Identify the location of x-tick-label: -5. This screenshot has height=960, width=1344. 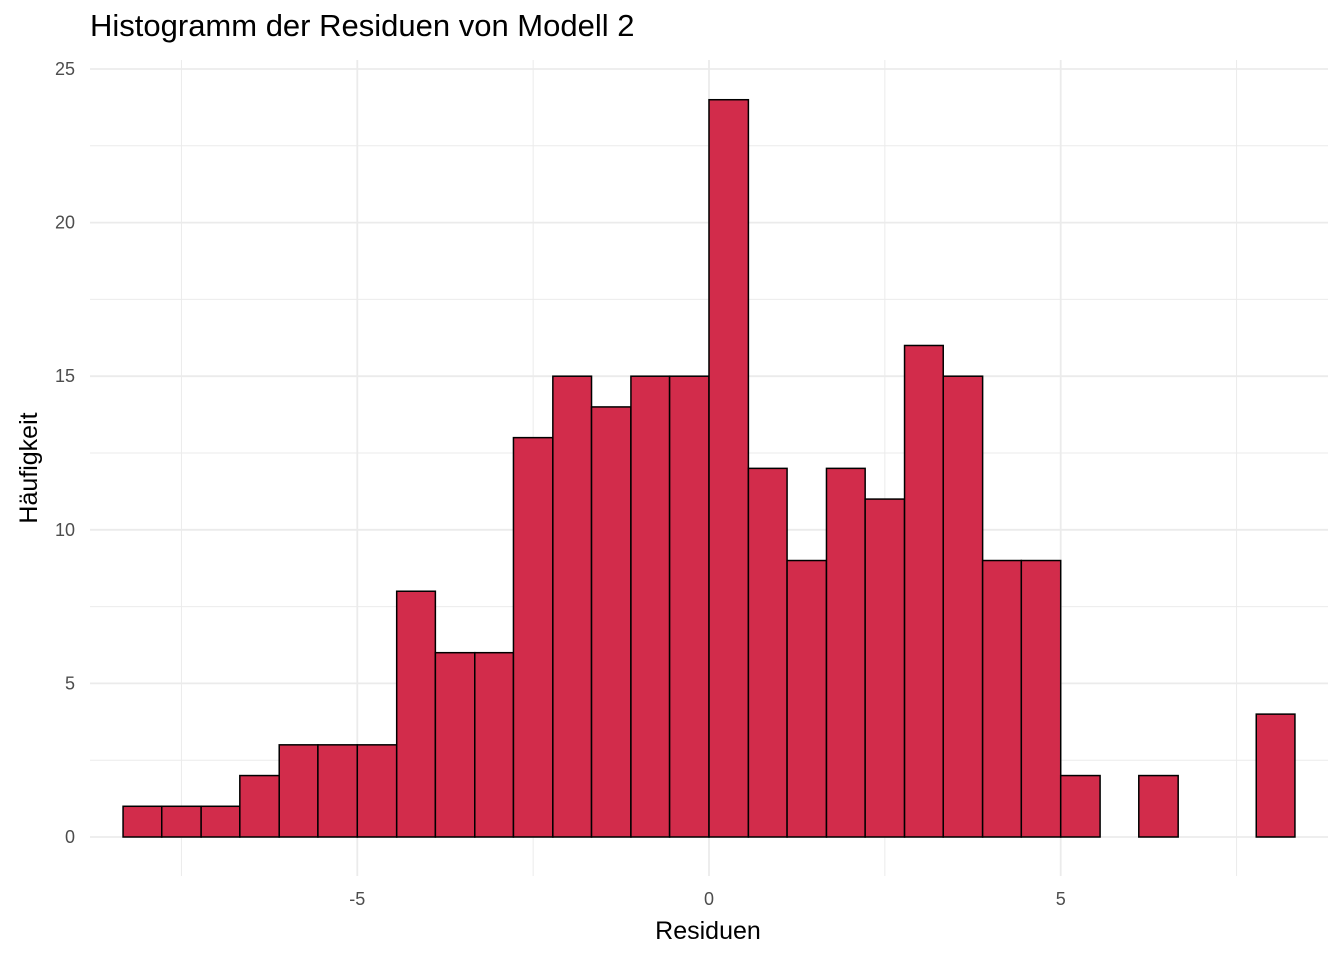
(357, 899).